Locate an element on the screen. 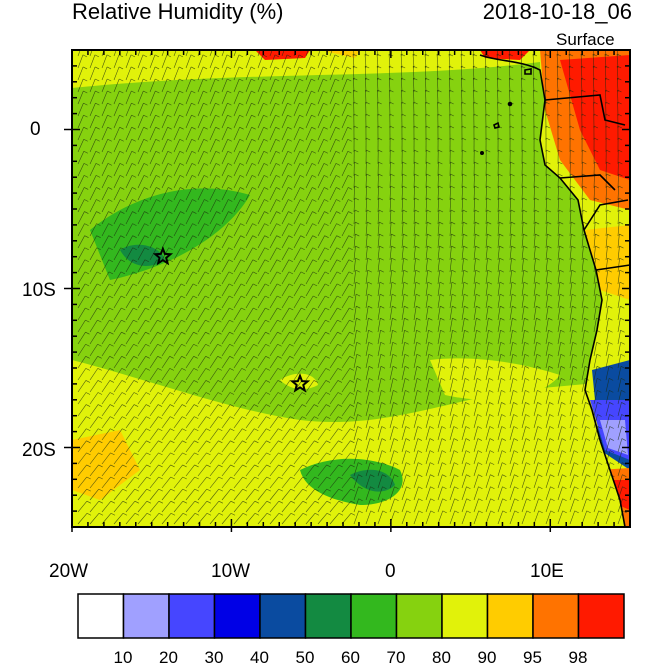  colorbar-label: 80 is located at coordinates (441, 658).